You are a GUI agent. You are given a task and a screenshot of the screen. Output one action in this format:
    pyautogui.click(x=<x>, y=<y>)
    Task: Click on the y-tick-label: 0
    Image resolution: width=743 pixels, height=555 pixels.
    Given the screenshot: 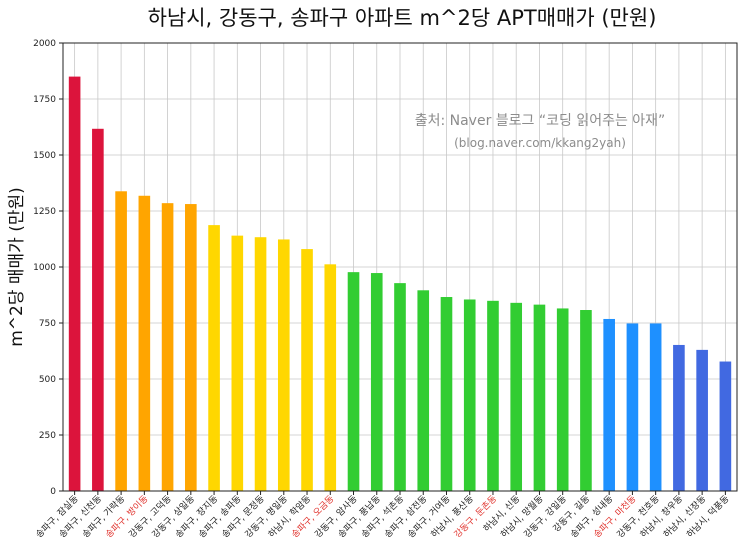 What is the action you would take?
    pyautogui.click(x=53, y=492)
    